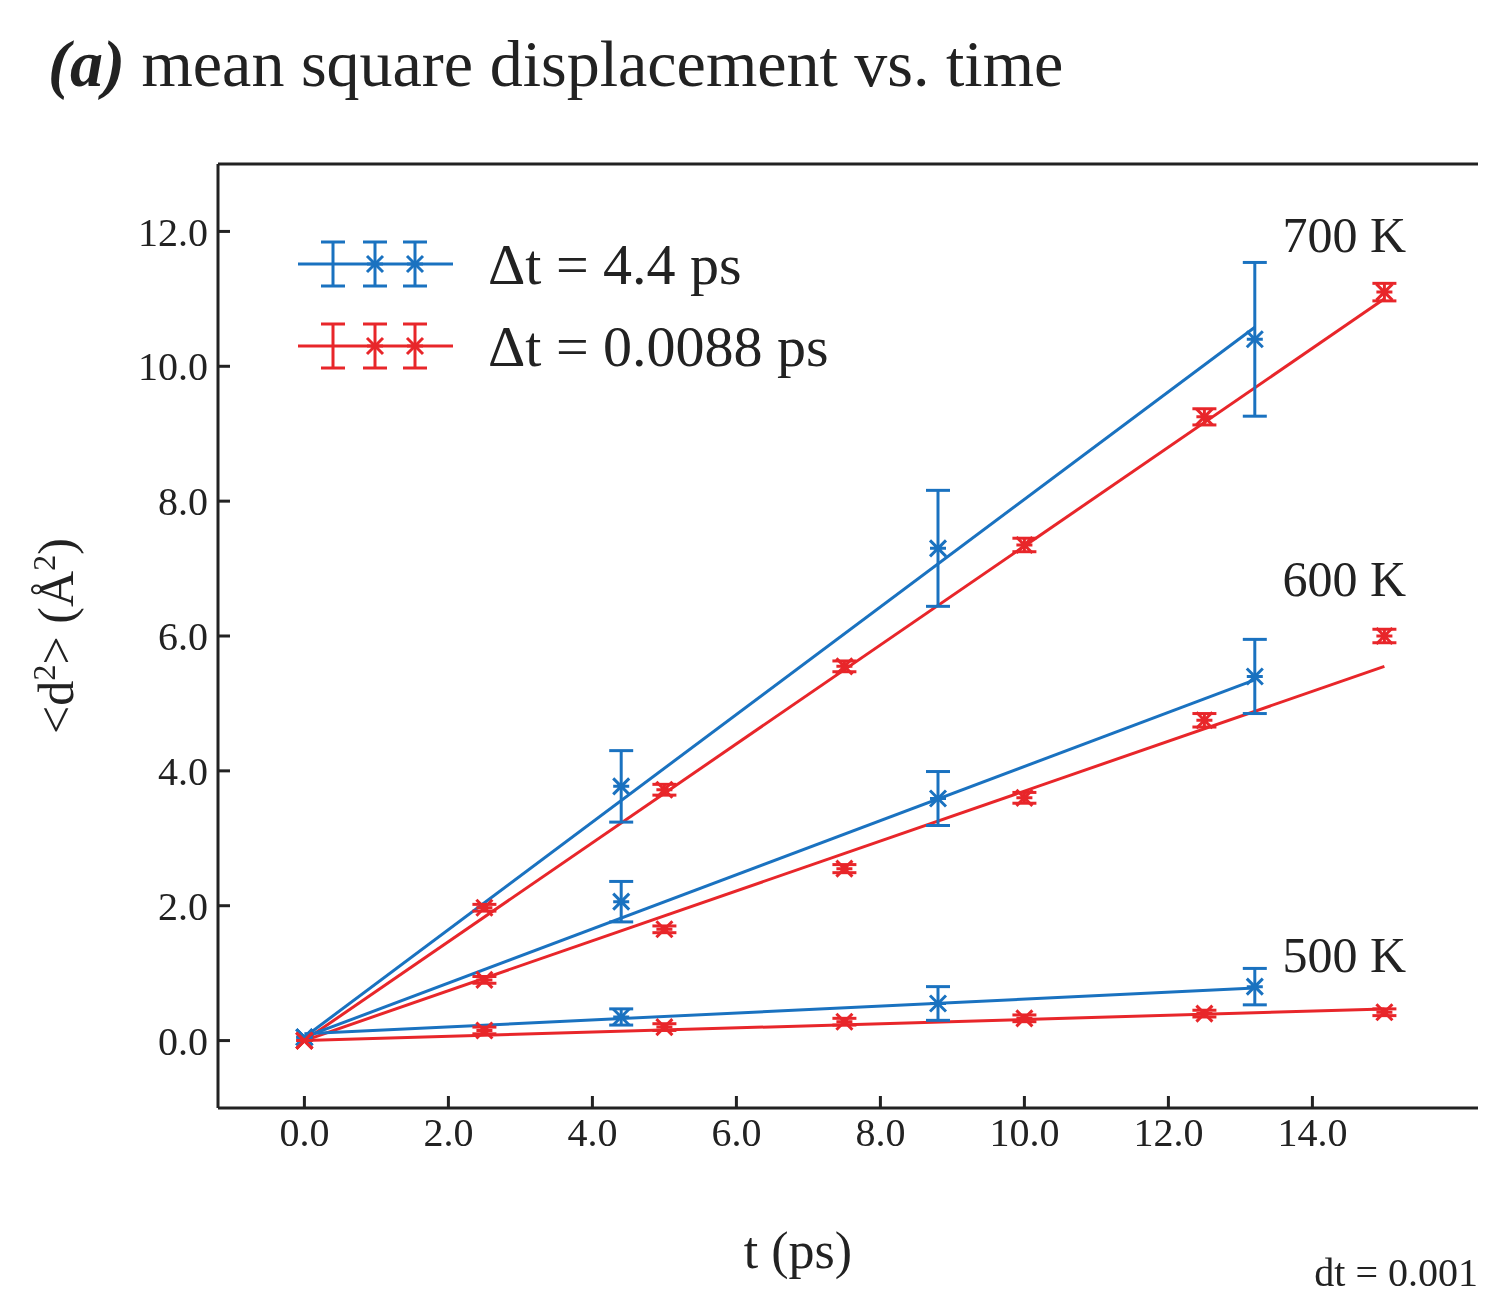 The width and height of the screenshot is (1499, 1299). What do you see at coordinates (1344, 955) in the screenshot?
I see `annotation: 500 K` at bounding box center [1344, 955].